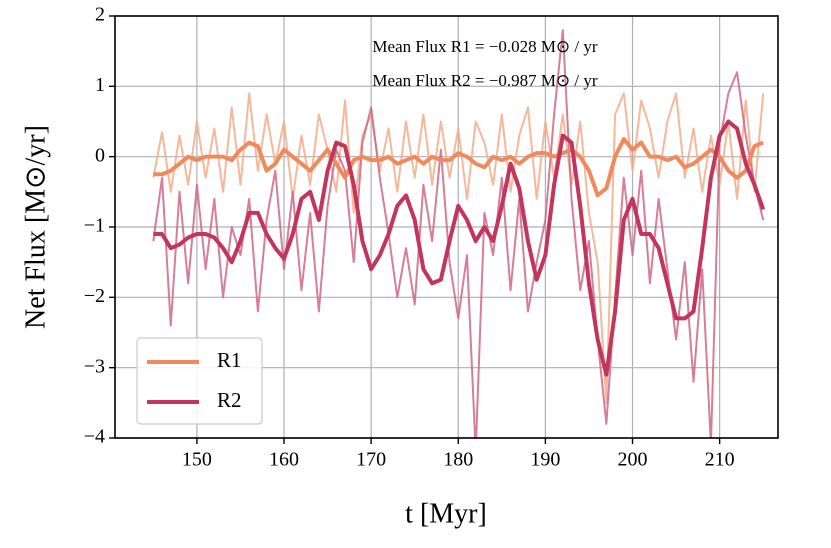  Describe the element at coordinates (720, 460) in the screenshot. I see `x-tick-label: 210` at that location.